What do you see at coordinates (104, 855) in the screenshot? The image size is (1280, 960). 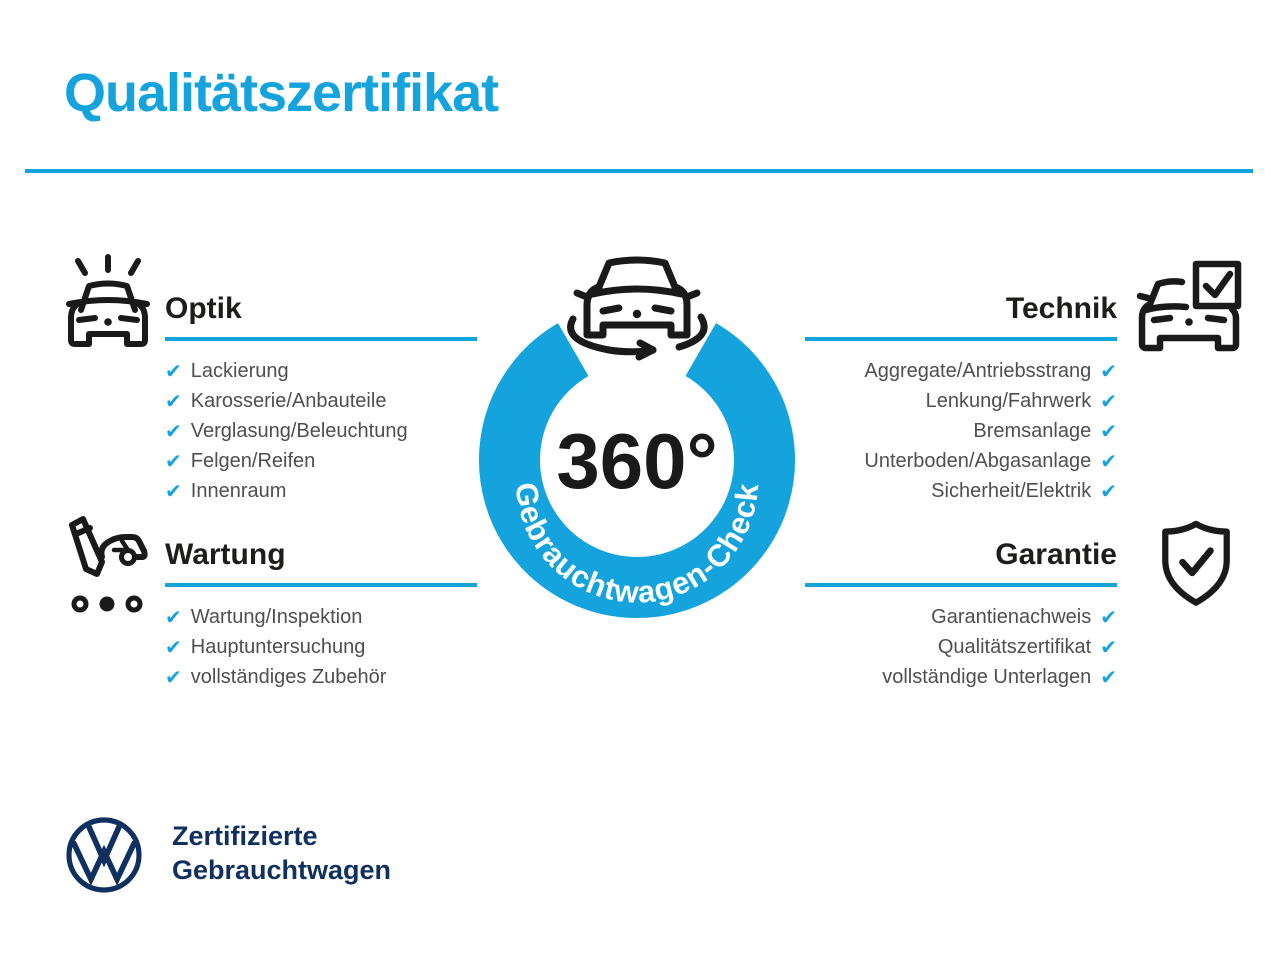 I see `vw-logo` at bounding box center [104, 855].